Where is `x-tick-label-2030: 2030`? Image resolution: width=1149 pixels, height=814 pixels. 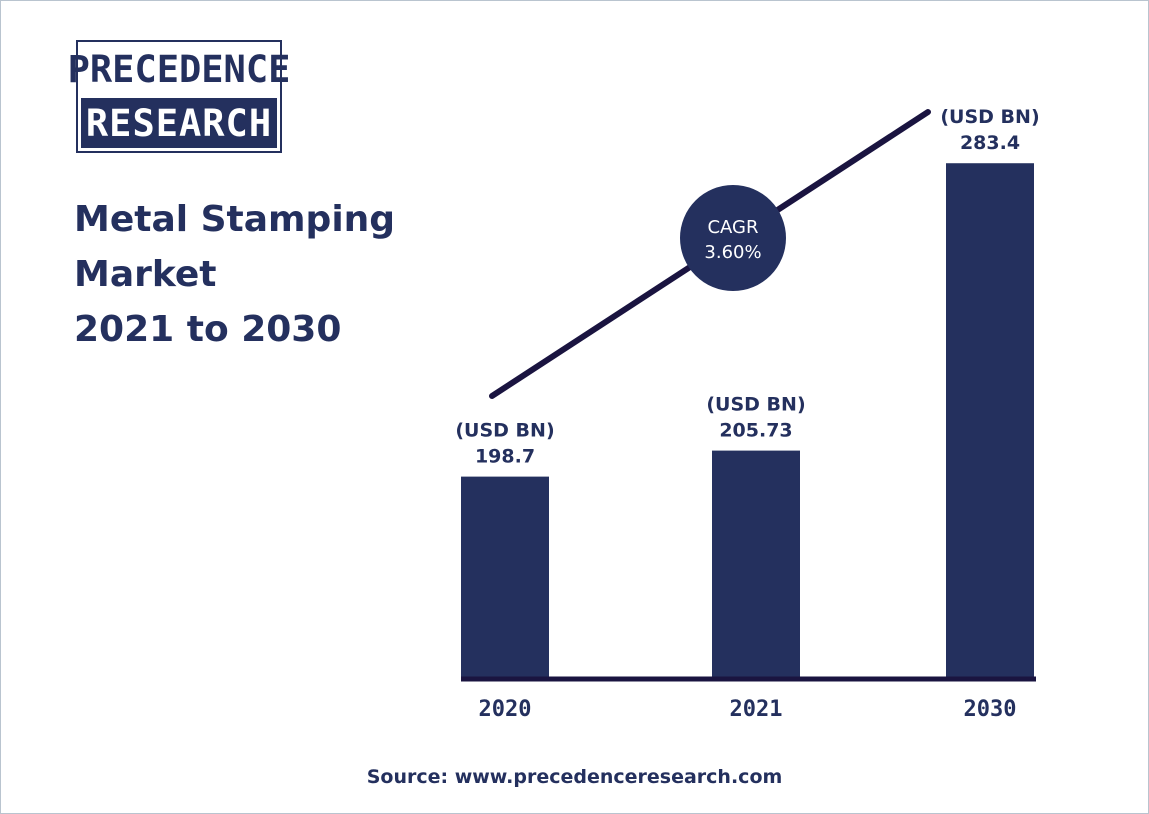 x-tick-label-2030: 2030 is located at coordinates (990, 709).